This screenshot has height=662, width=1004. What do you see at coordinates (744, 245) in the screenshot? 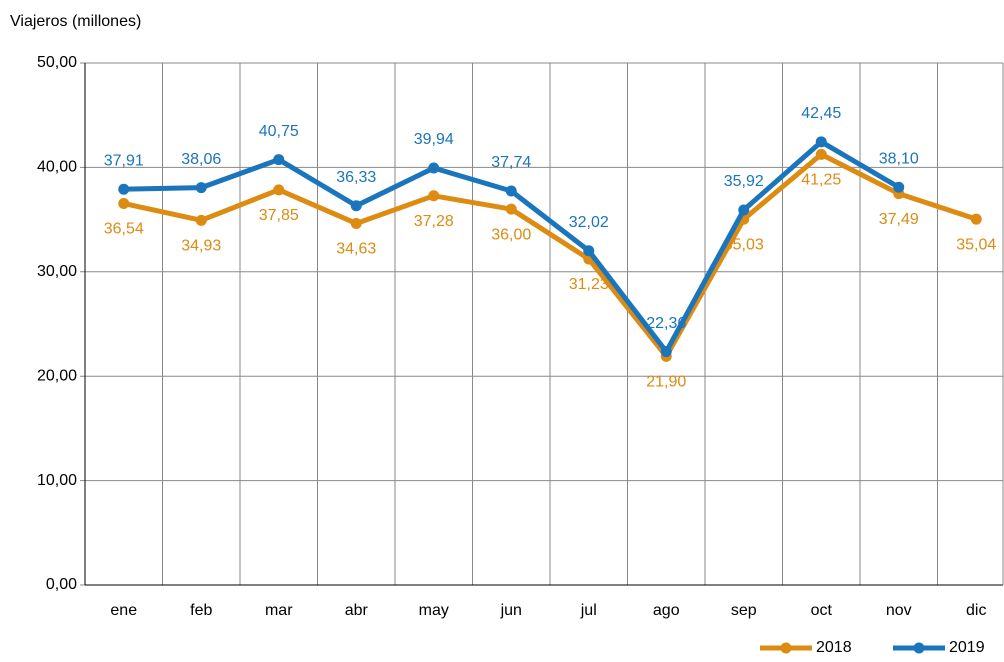
I see `data-label: 35,03` at bounding box center [744, 245].